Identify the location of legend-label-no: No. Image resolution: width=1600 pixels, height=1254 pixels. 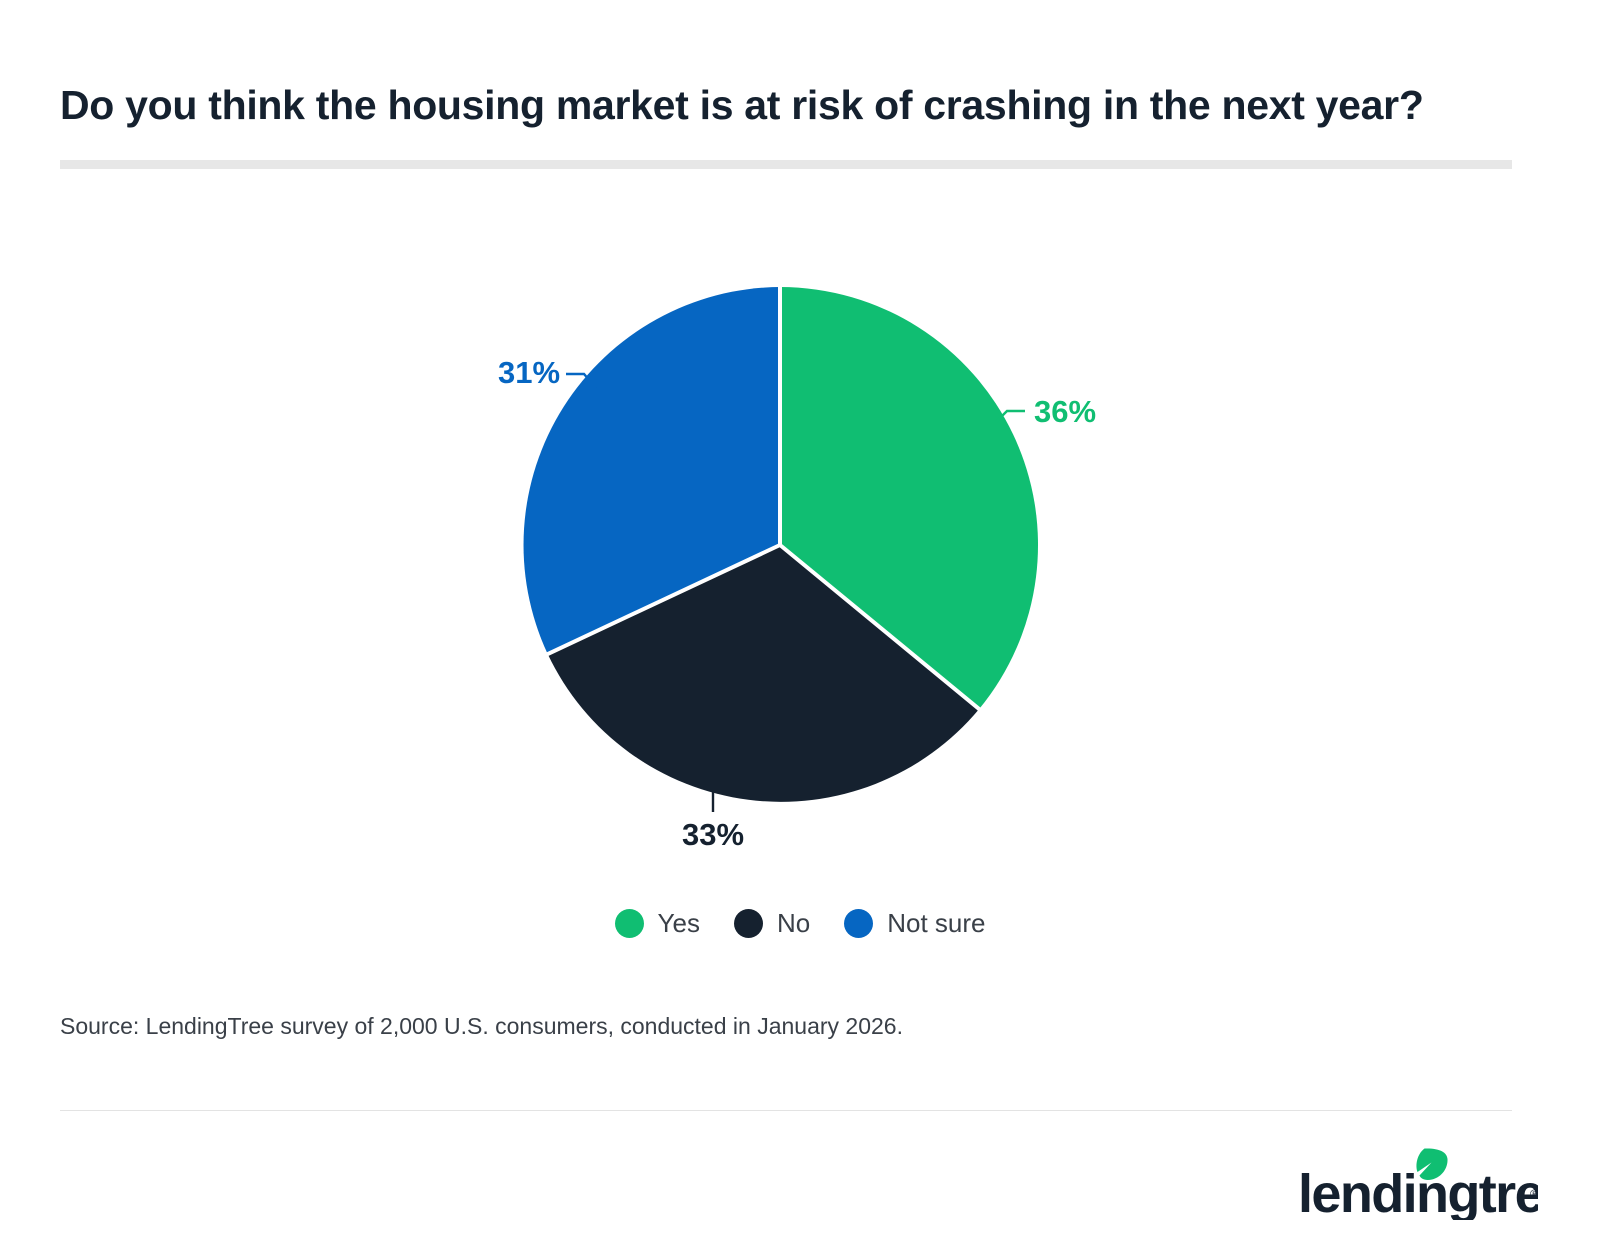
(793, 923).